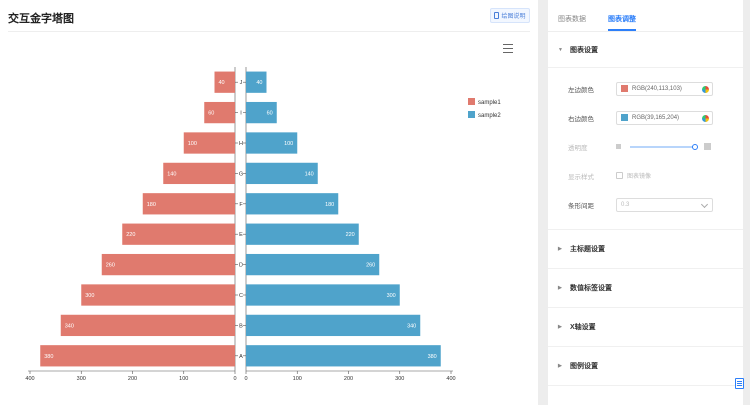 This screenshot has height=405, width=750. I want to click on help-button: 绘图说明, so click(510, 15).